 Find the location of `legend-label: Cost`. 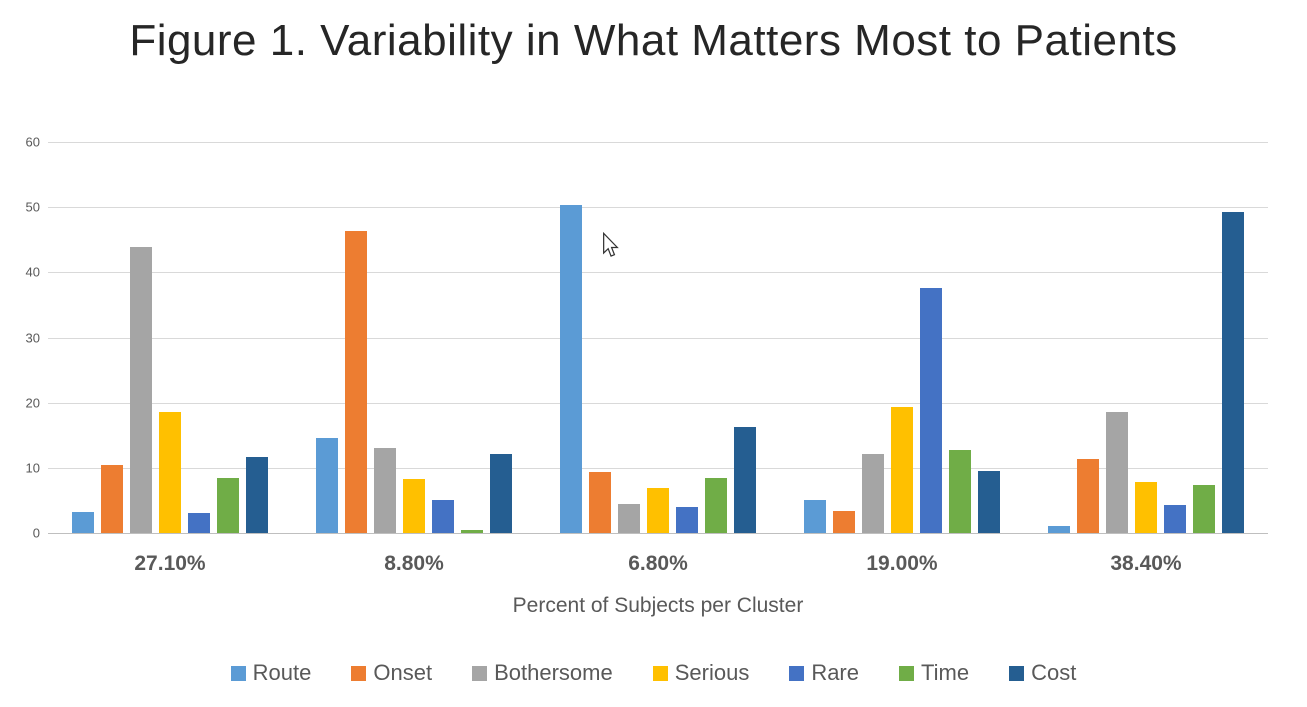

legend-label: Cost is located at coordinates (1054, 672).